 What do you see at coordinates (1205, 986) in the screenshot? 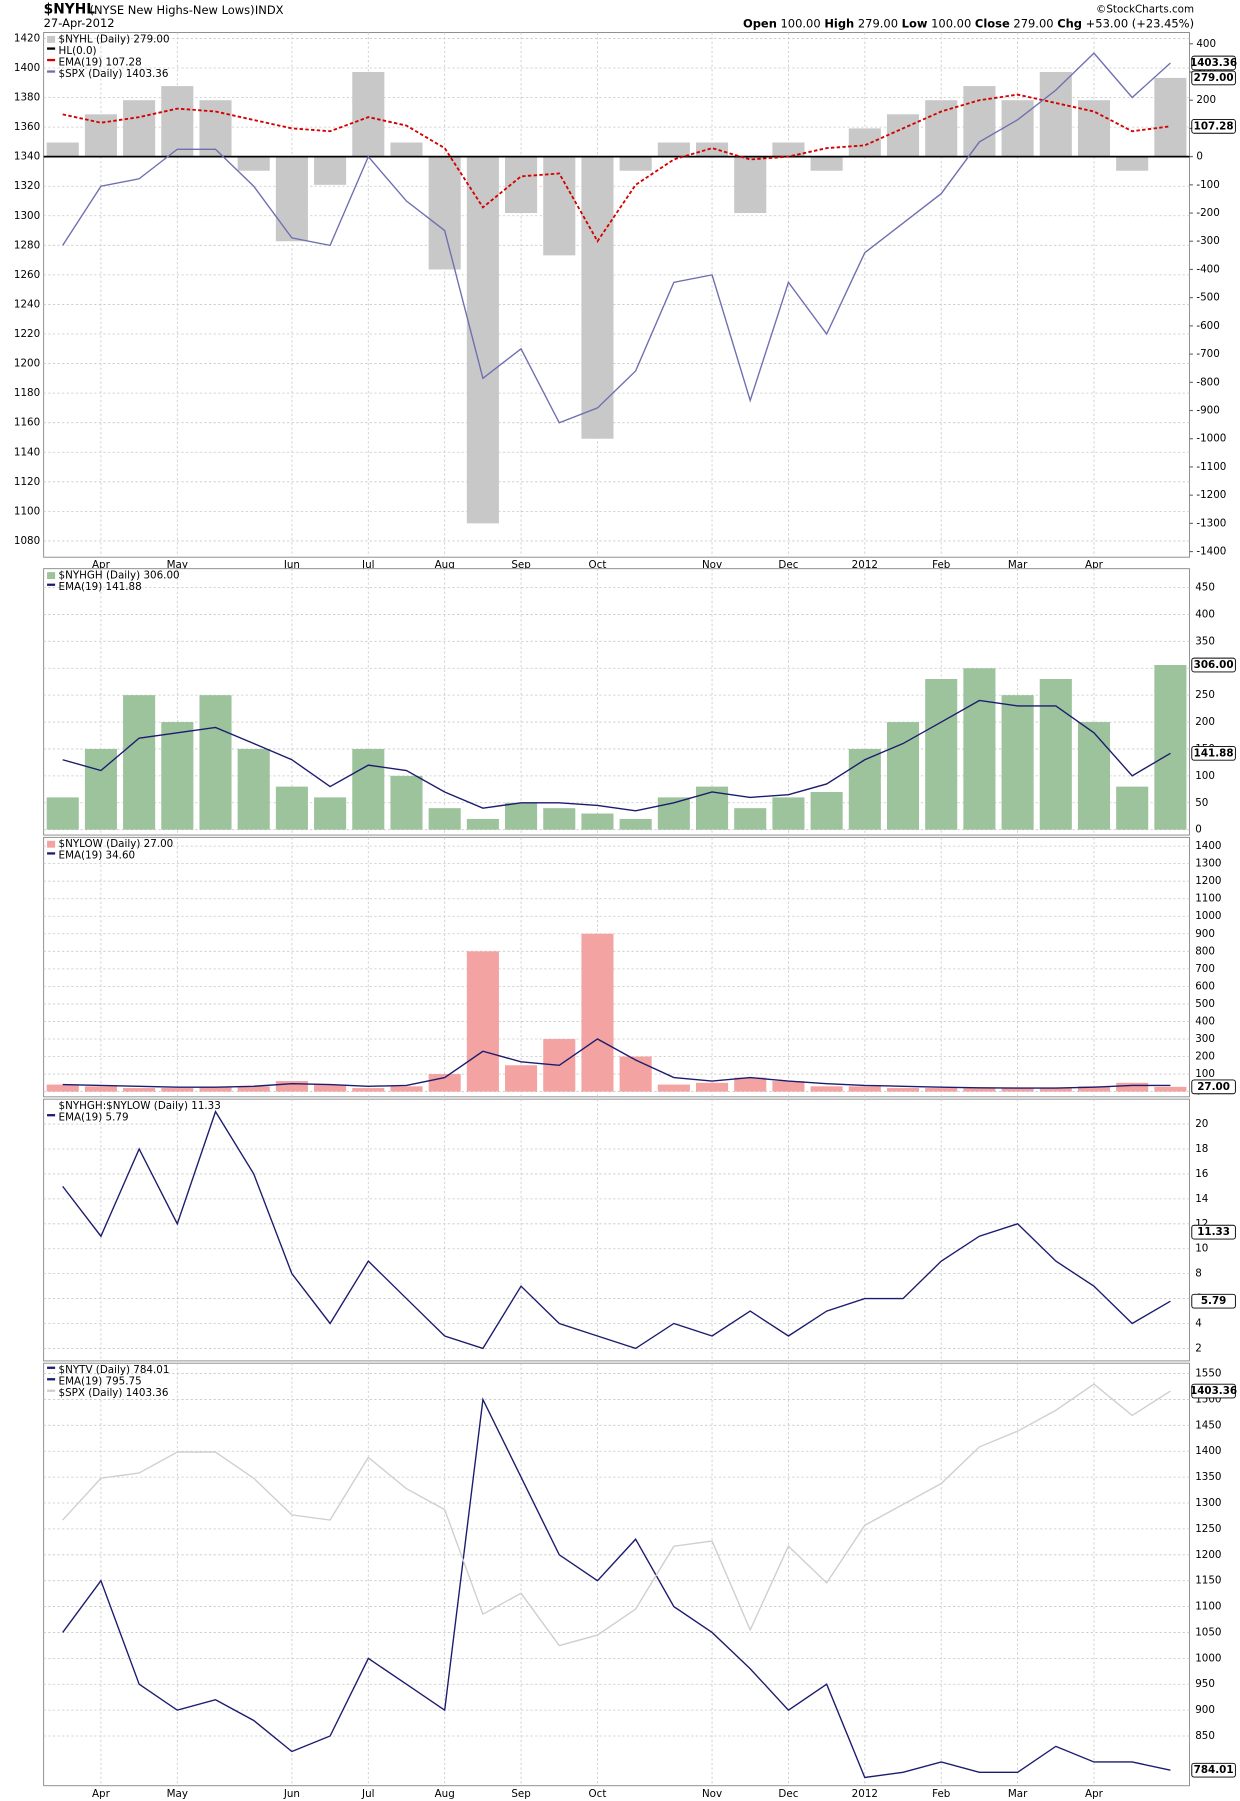
I see `y-tick-label: 600` at bounding box center [1205, 986].